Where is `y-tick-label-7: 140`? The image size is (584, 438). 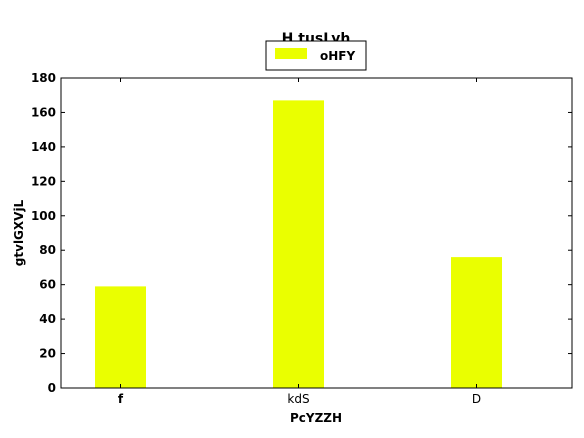 y-tick-label-7: 140 is located at coordinates (43, 147).